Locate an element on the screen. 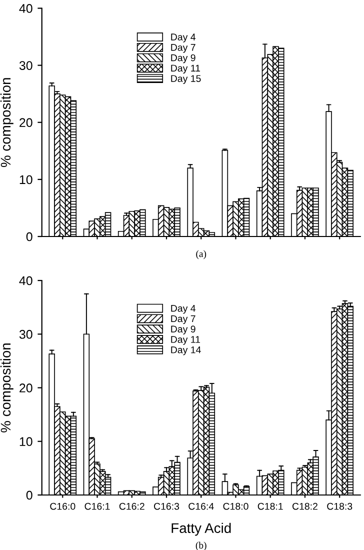  x-tick-label: C18:3 is located at coordinates (339, 506).